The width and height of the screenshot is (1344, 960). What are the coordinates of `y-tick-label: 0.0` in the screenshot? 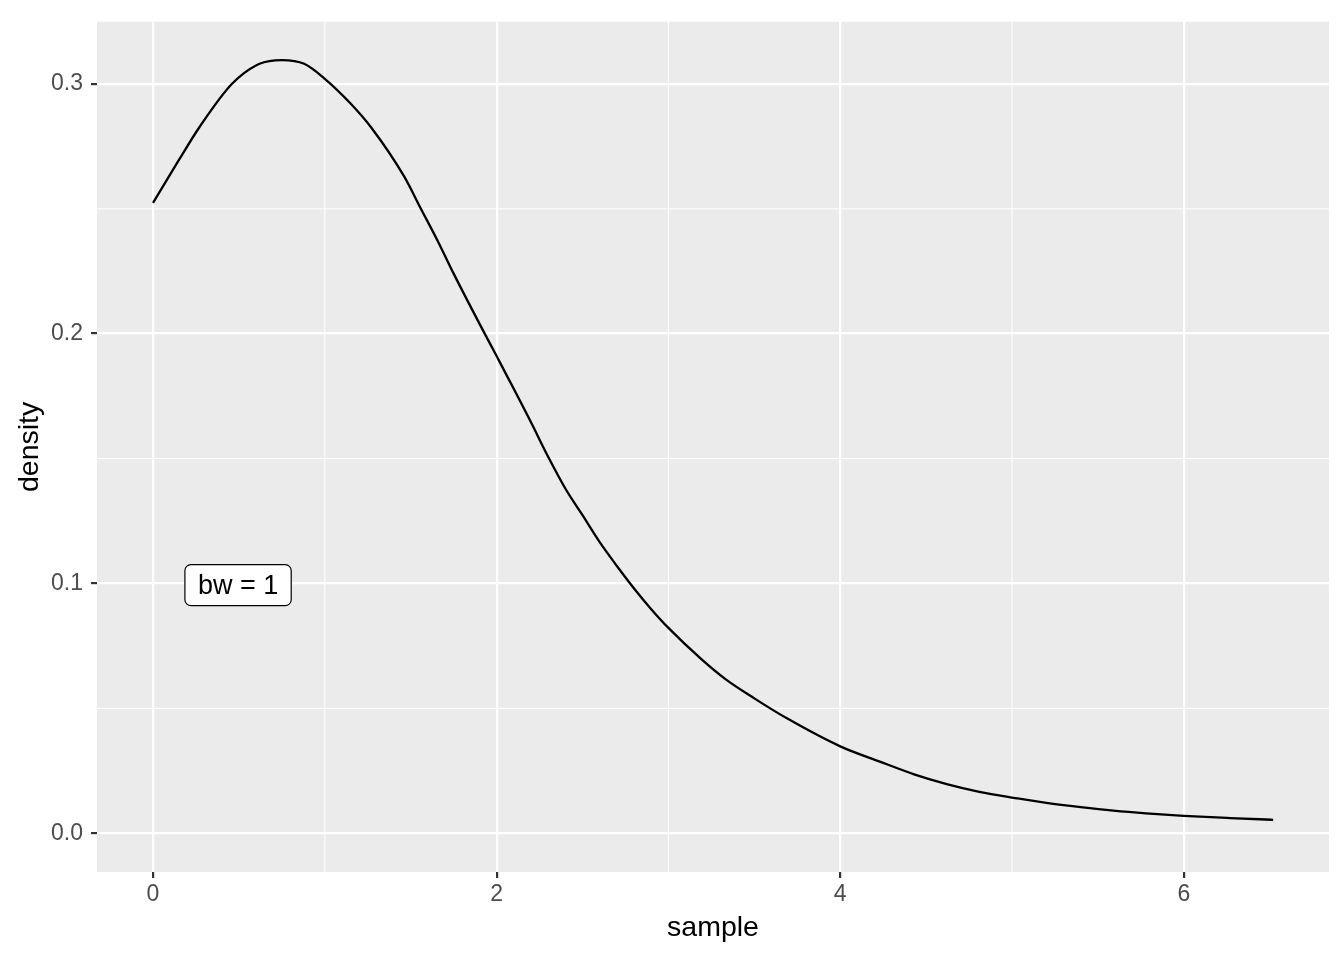 It's located at (67, 831).